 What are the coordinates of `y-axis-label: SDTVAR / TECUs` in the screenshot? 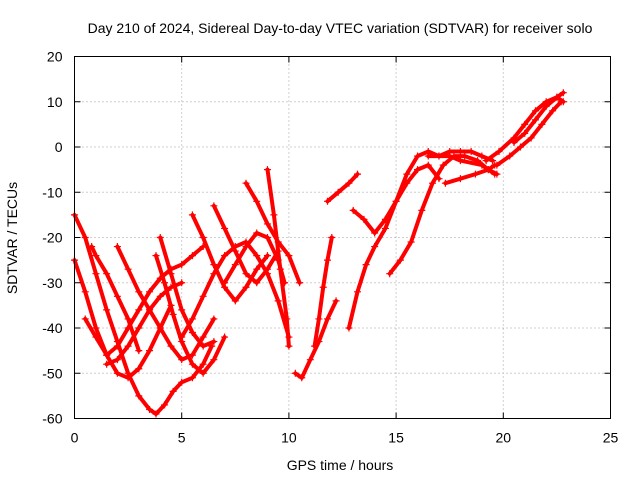 It's located at (12, 238).